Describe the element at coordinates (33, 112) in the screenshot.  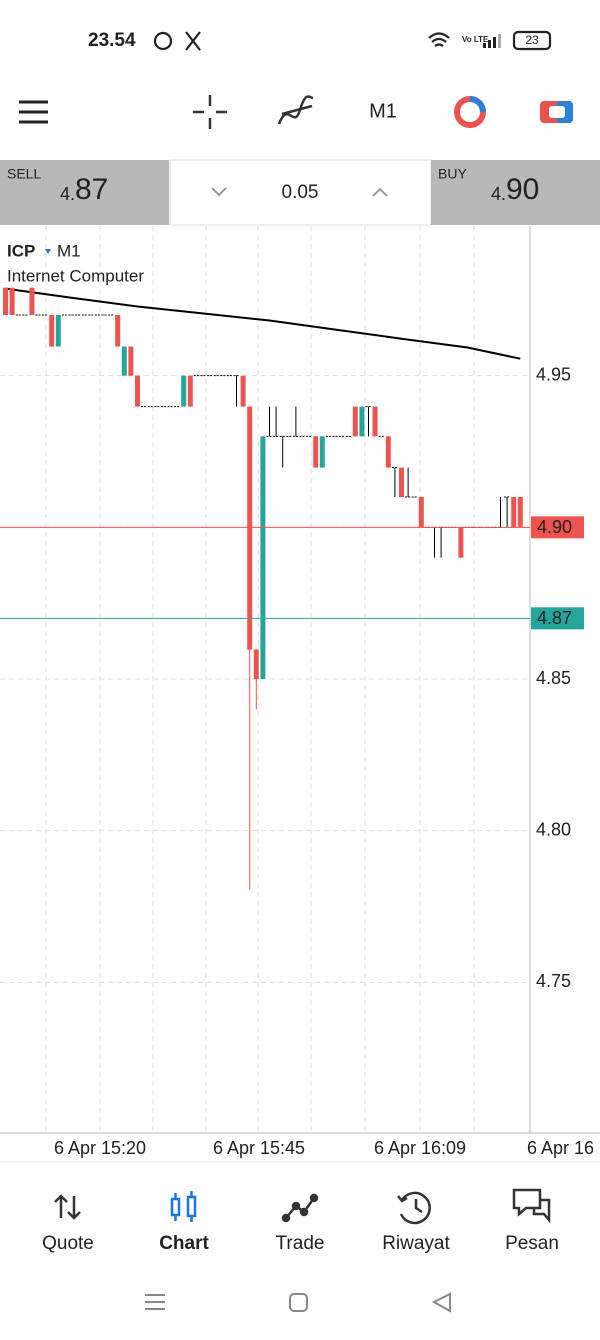
I see `menu-button` at that location.